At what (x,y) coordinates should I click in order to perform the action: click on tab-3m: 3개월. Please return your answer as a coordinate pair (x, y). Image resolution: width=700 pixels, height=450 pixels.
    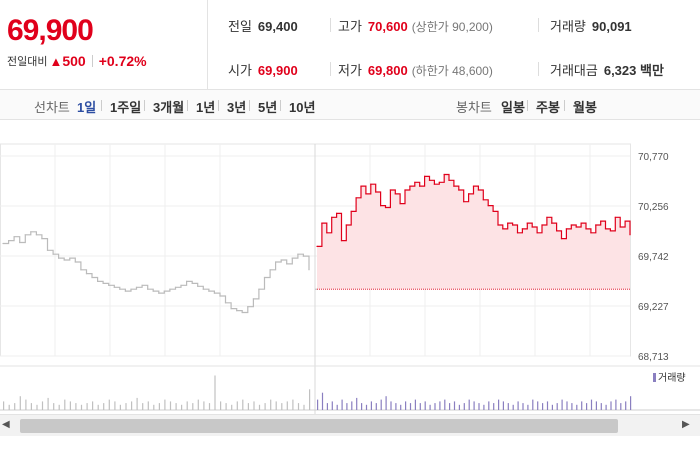
    Looking at the image, I should click on (169, 107).